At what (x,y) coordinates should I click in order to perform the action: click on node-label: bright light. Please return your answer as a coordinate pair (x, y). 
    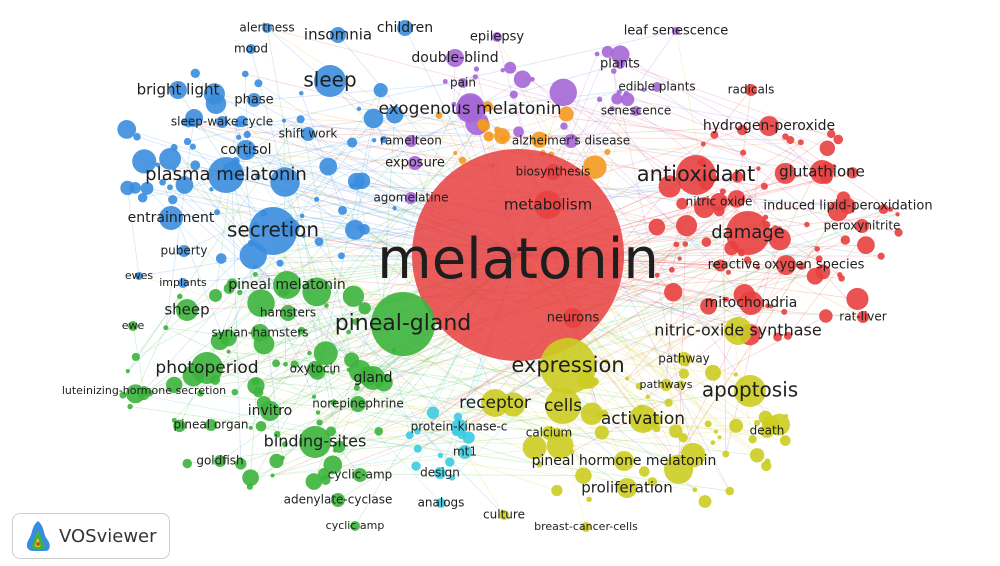
    Looking at the image, I should click on (178, 90).